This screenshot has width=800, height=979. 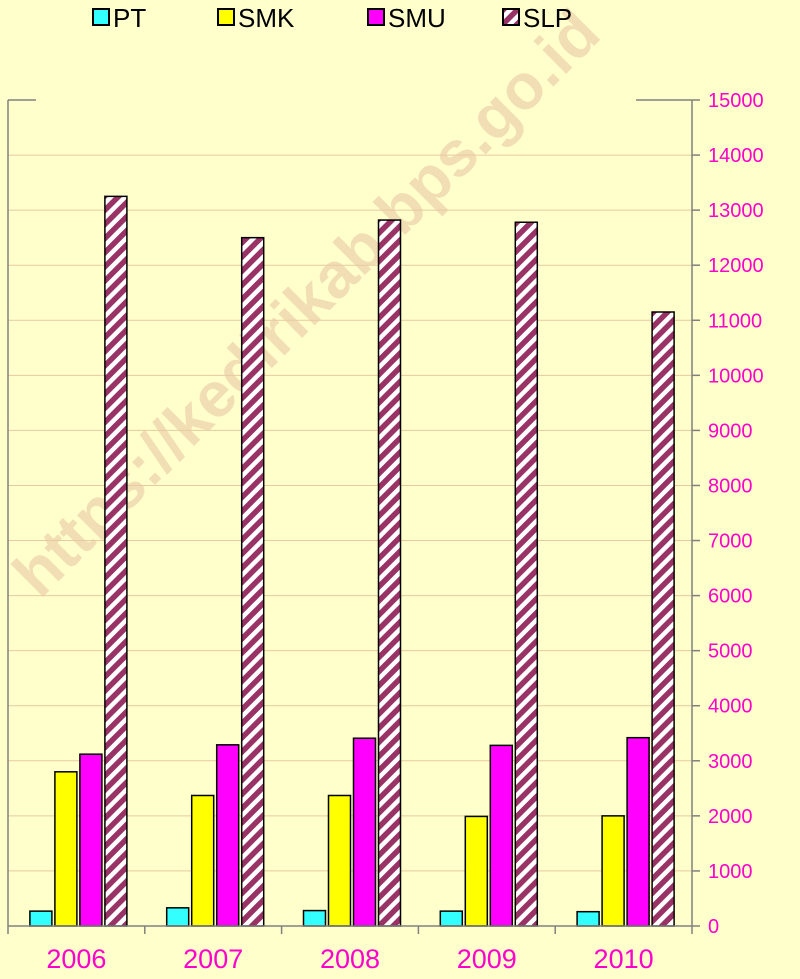 I want to click on x-tick-label: 2008, so click(x=350, y=959).